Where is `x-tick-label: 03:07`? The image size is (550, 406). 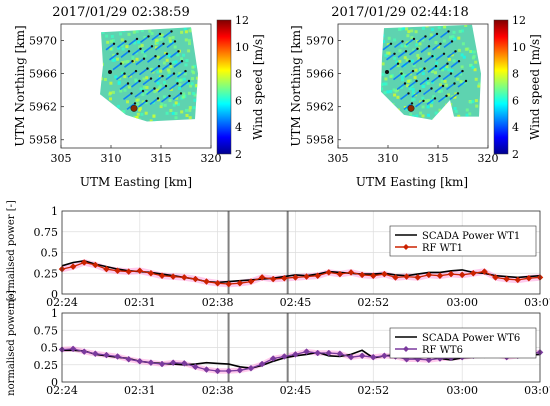
x-tick-label: 03:07 is located at coordinates (537, 390).